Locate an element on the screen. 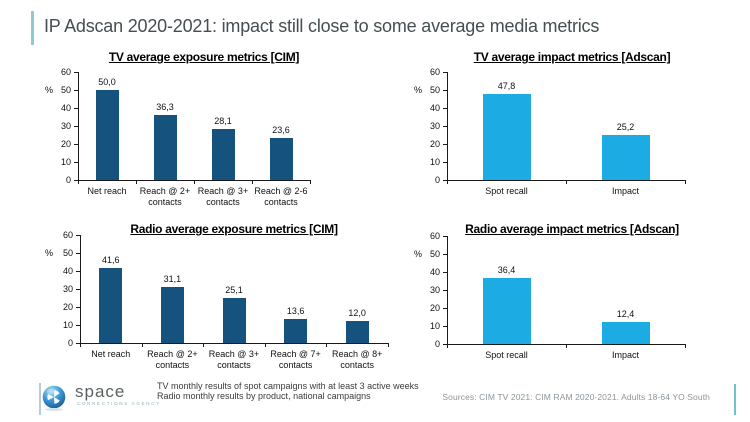 The image size is (750, 422). bar-value-label: 23,6 is located at coordinates (281, 129).